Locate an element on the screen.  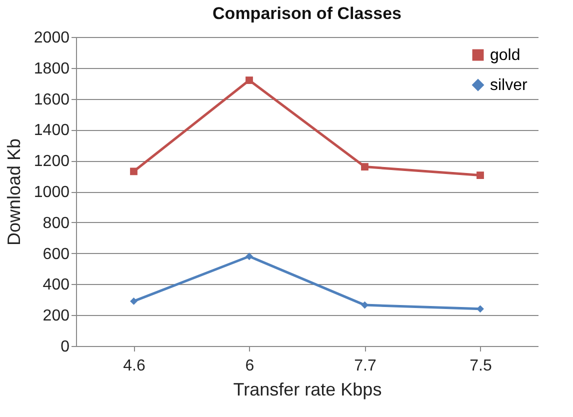
y-tick-label: 2000 is located at coordinates (52, 38).